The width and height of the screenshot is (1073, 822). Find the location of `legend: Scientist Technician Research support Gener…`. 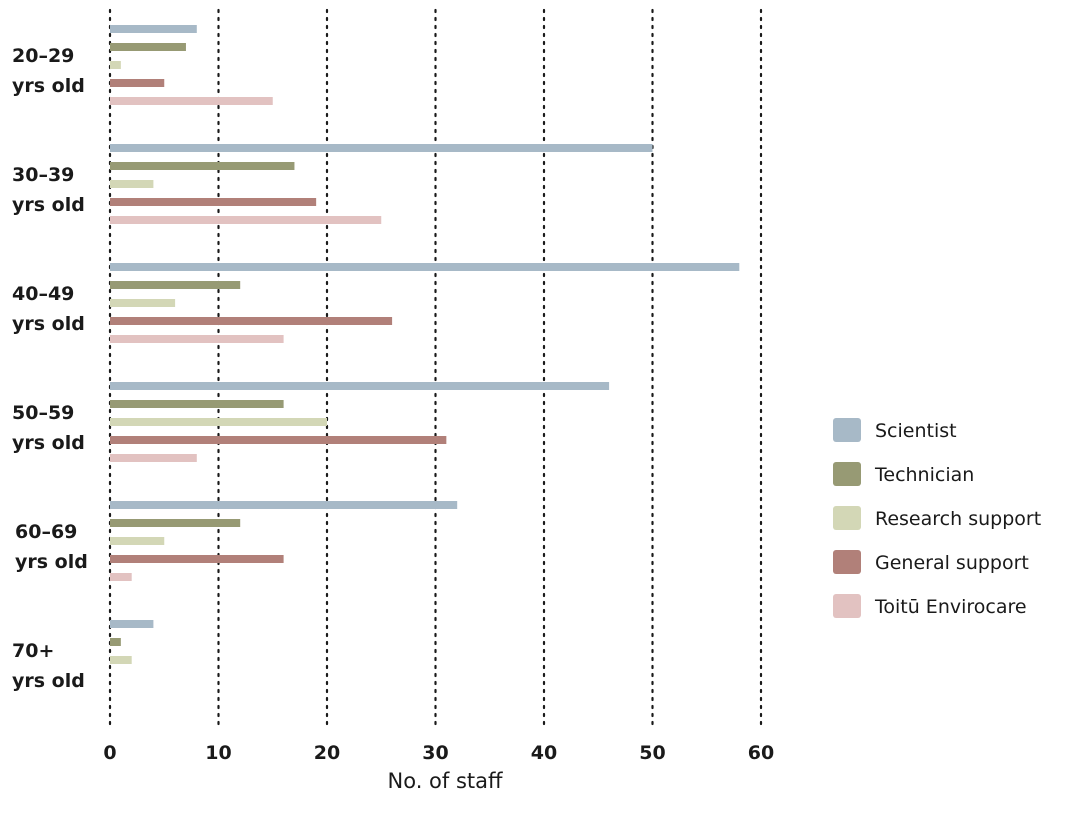

legend: Scientist Technician Research support Gener… is located at coordinates (937, 518).